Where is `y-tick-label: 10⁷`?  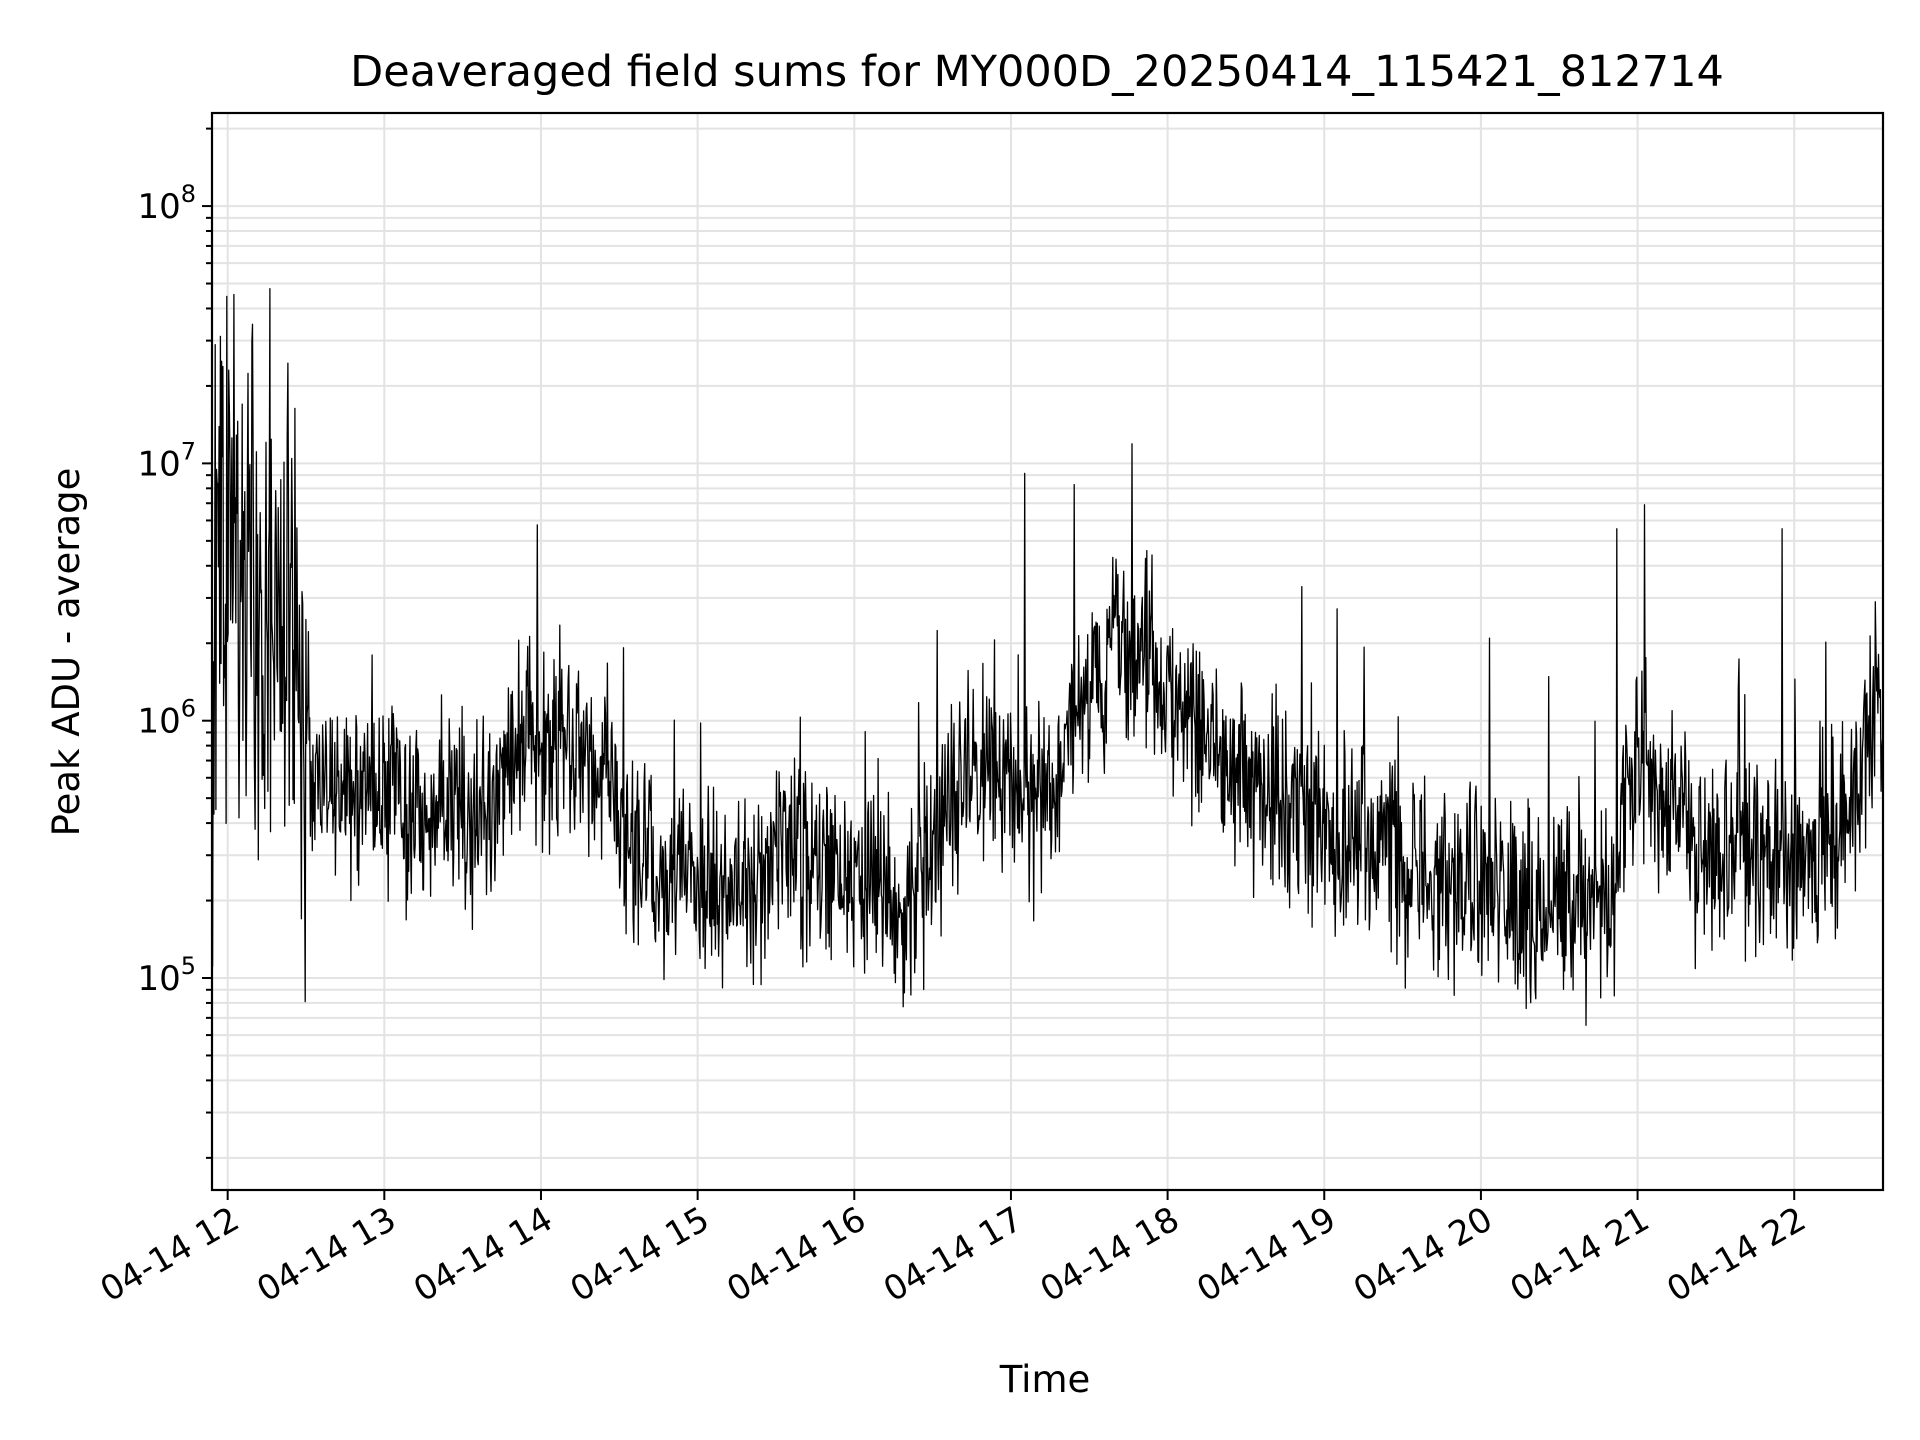
y-tick-label: 10⁷ is located at coordinates (166, 460).